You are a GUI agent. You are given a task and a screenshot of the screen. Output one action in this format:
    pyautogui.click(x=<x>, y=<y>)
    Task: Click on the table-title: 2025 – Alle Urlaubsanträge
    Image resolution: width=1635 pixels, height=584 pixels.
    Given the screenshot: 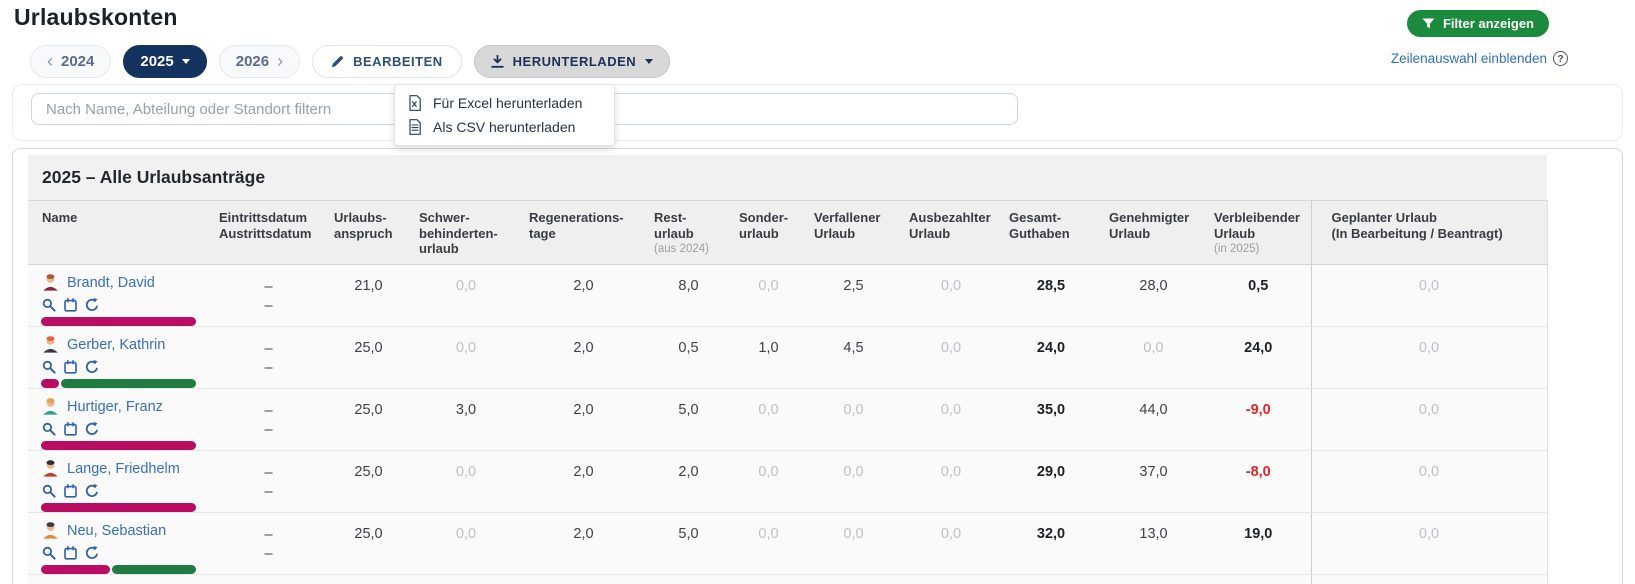 What is the action you would take?
    pyautogui.click(x=154, y=177)
    